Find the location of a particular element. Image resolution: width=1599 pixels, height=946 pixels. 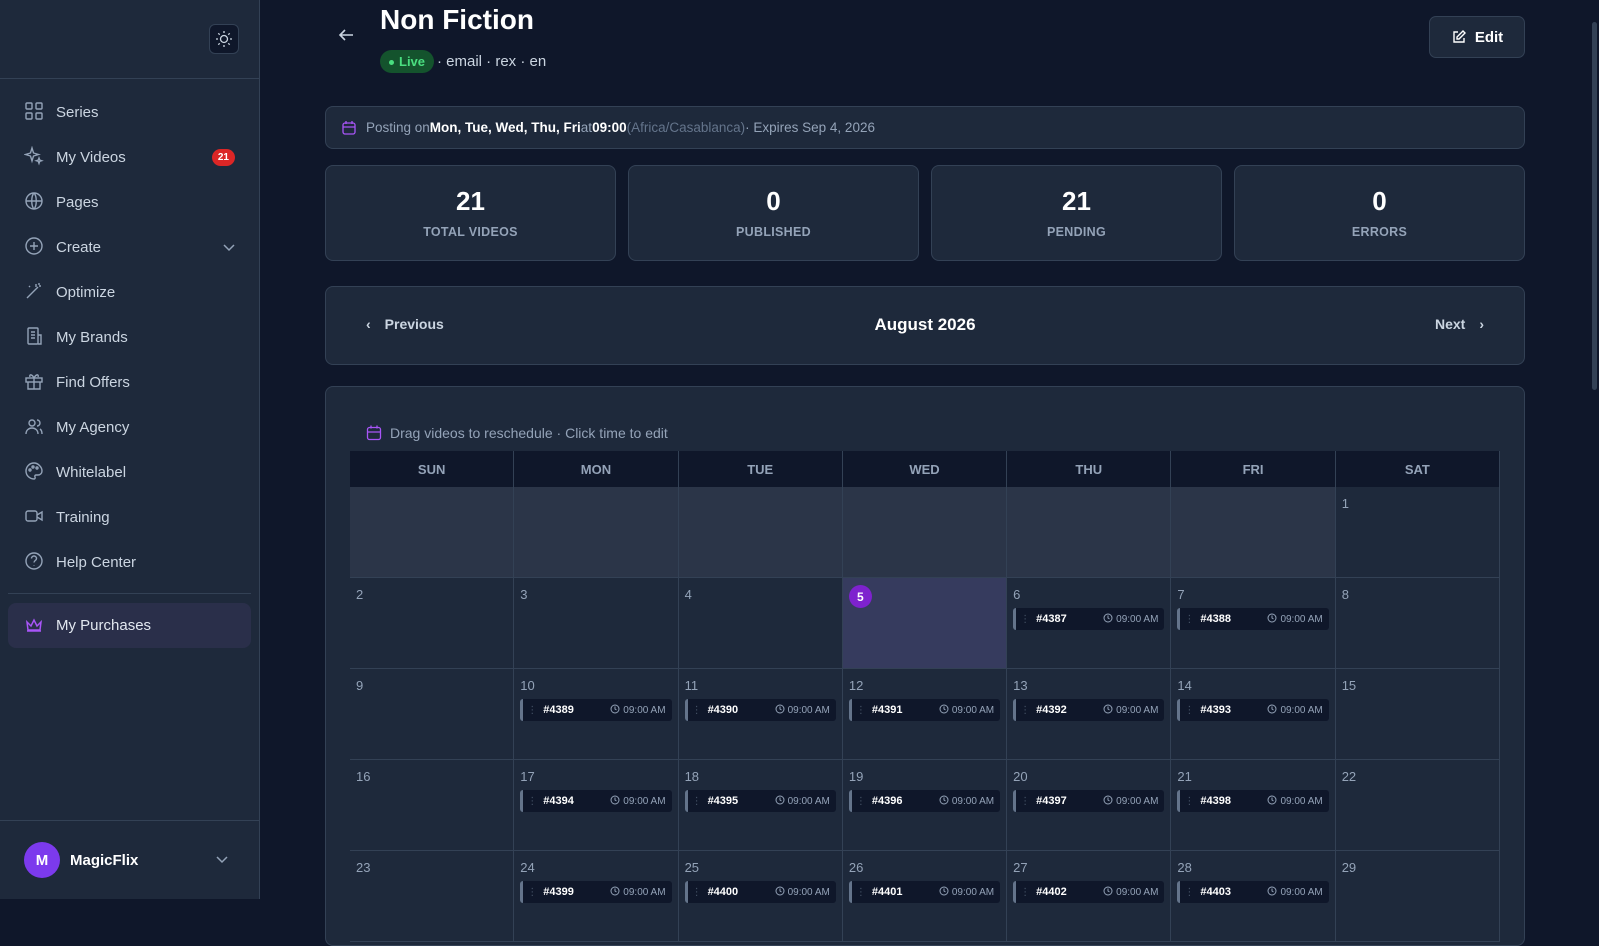

video-chip: ⋮ #4391 09:00 AM is located at coordinates (924, 710).